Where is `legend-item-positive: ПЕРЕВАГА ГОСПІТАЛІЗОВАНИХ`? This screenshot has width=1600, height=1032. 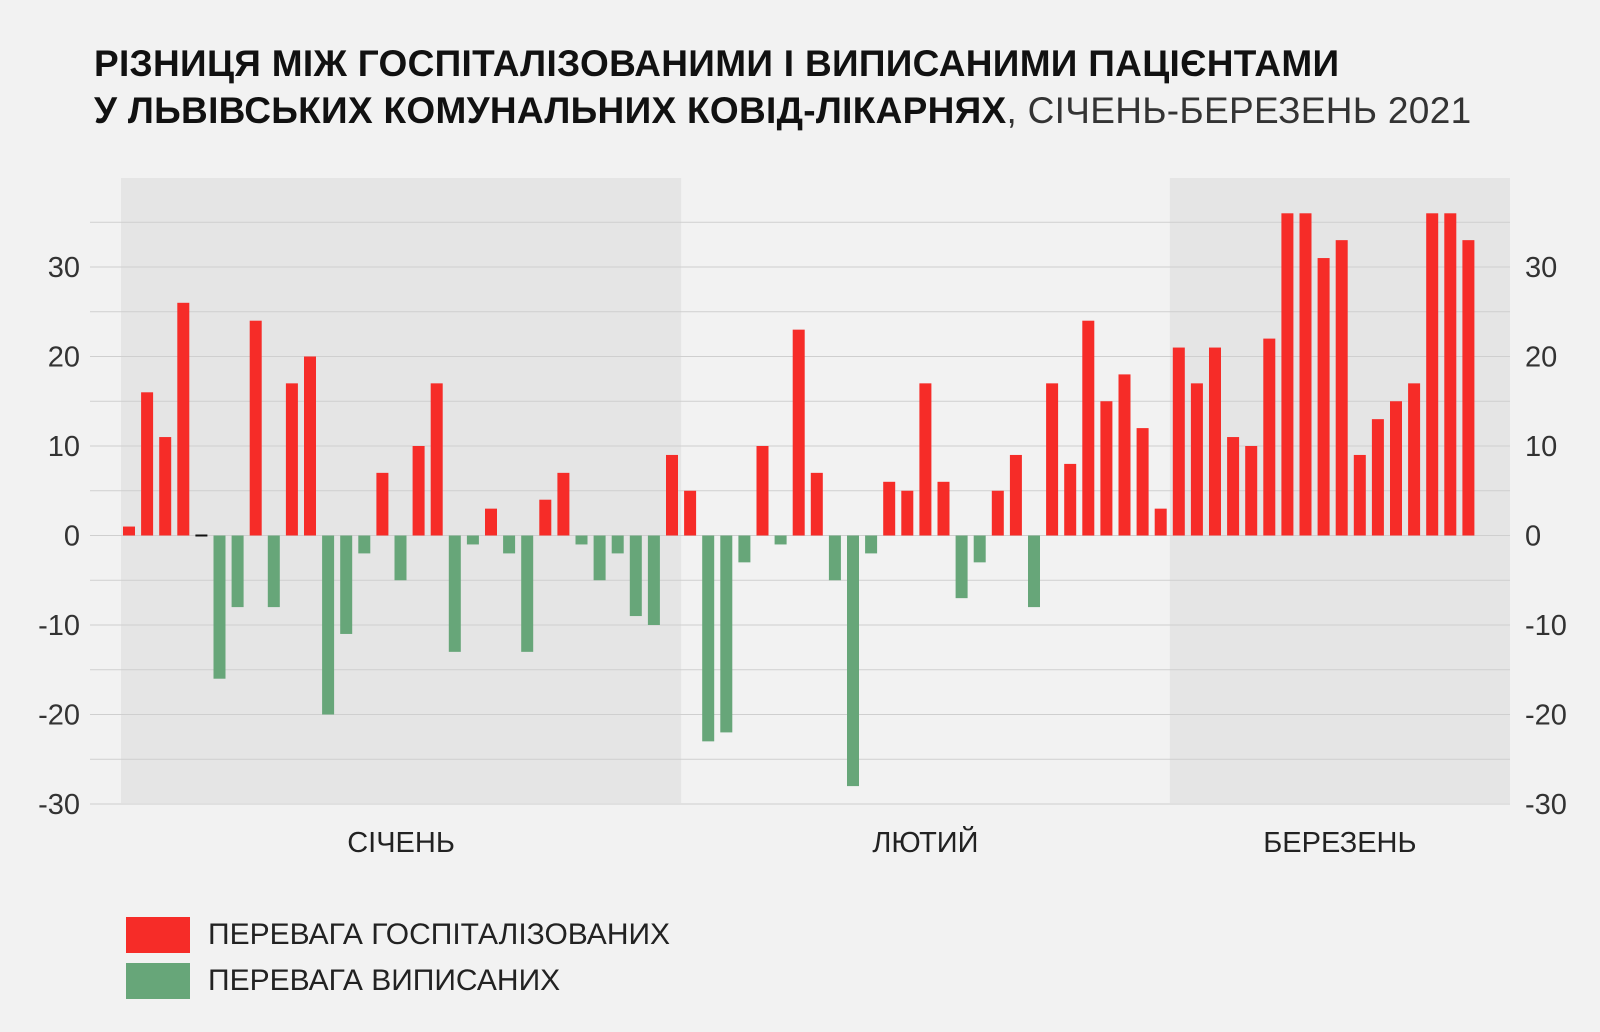
legend-item-positive: ПЕРЕВАГА ГОСПІТАЛІЗОВАНИХ is located at coordinates (398, 935).